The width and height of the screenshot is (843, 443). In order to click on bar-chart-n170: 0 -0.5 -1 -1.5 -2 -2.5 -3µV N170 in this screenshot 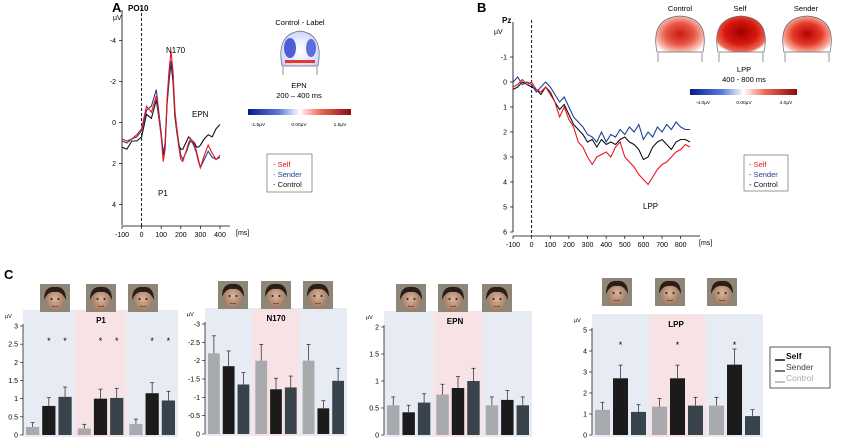, I will do `click(267, 360)`.